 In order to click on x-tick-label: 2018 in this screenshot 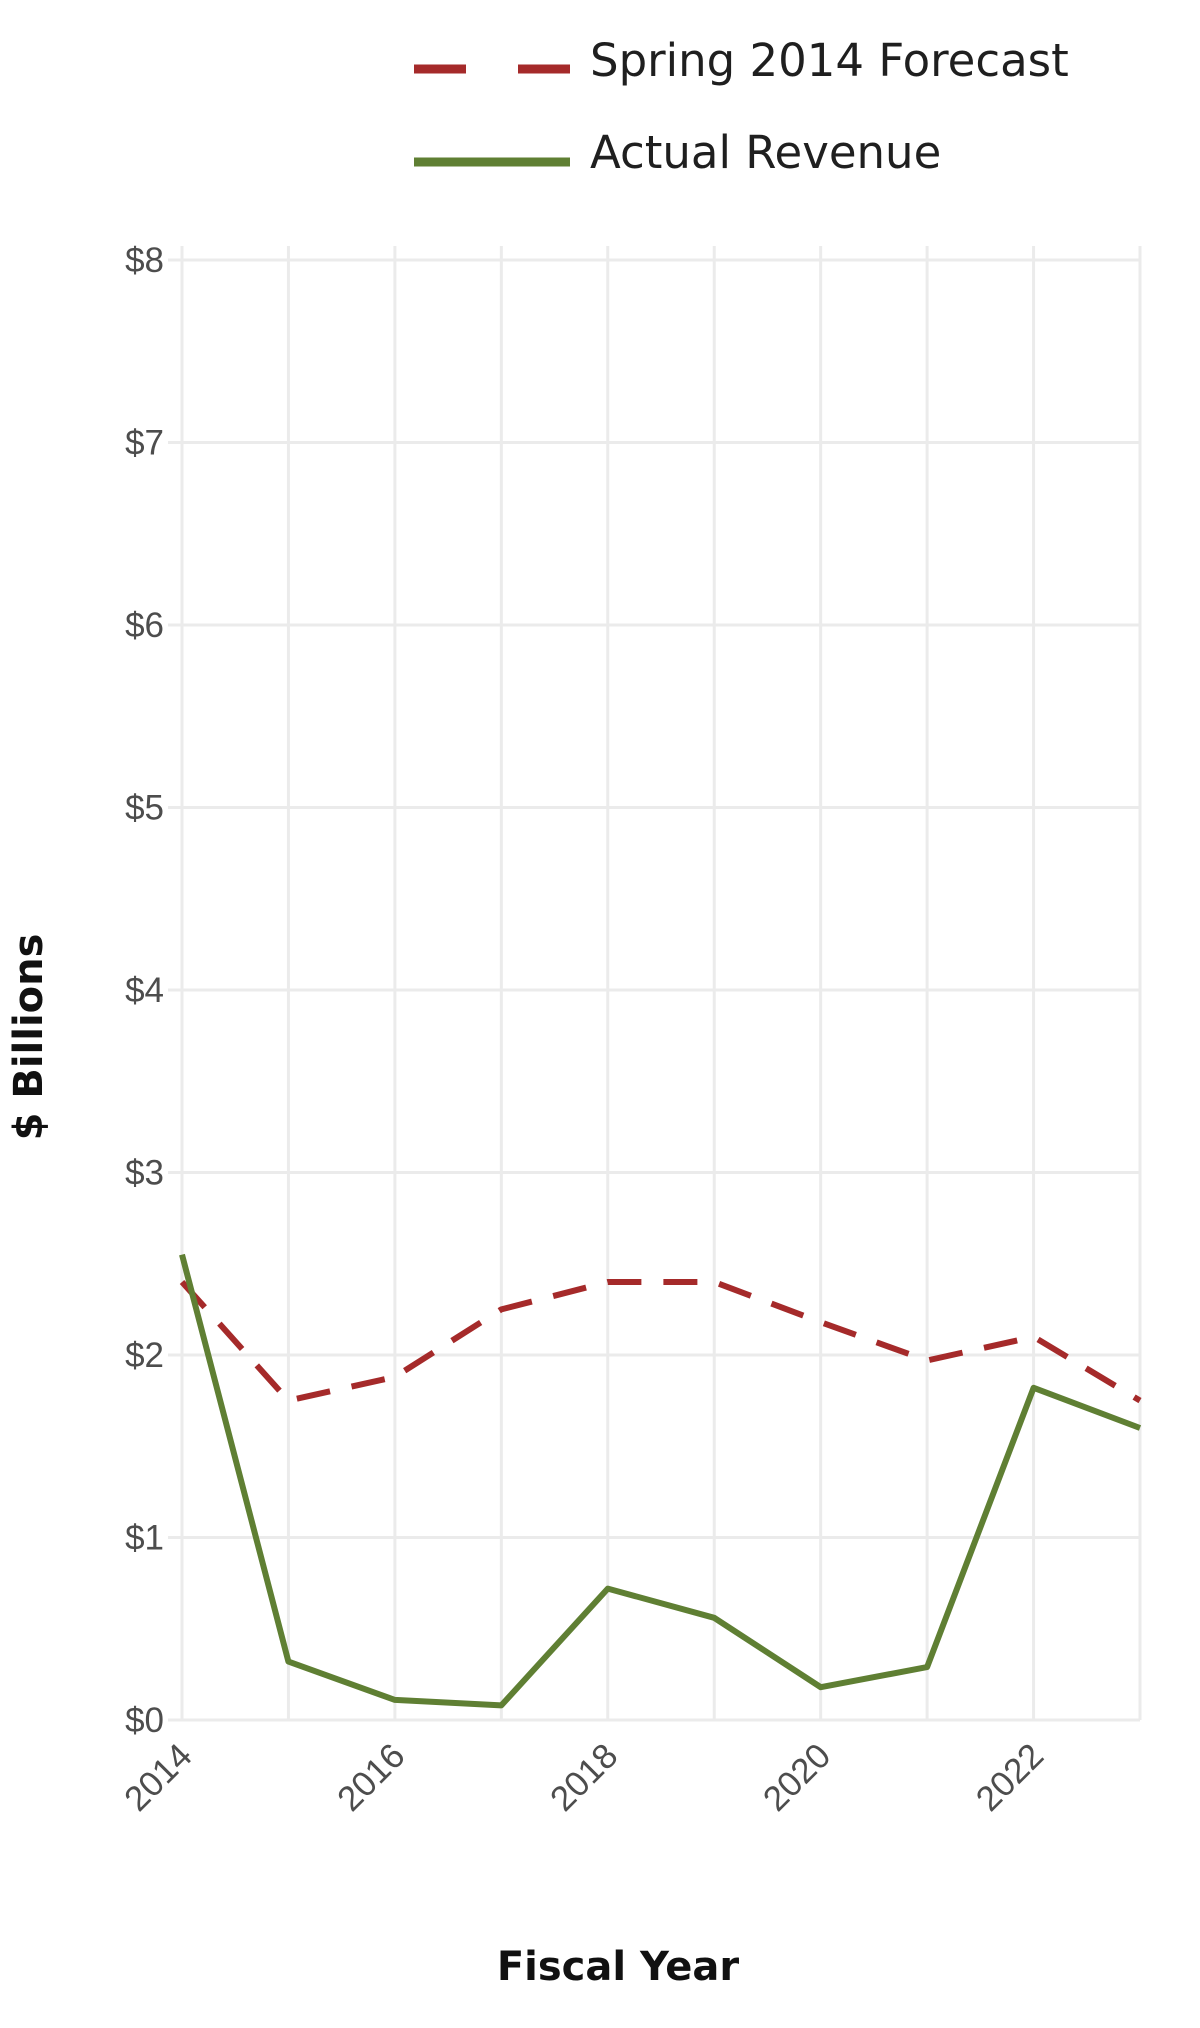, I will do `click(584, 1777)`.